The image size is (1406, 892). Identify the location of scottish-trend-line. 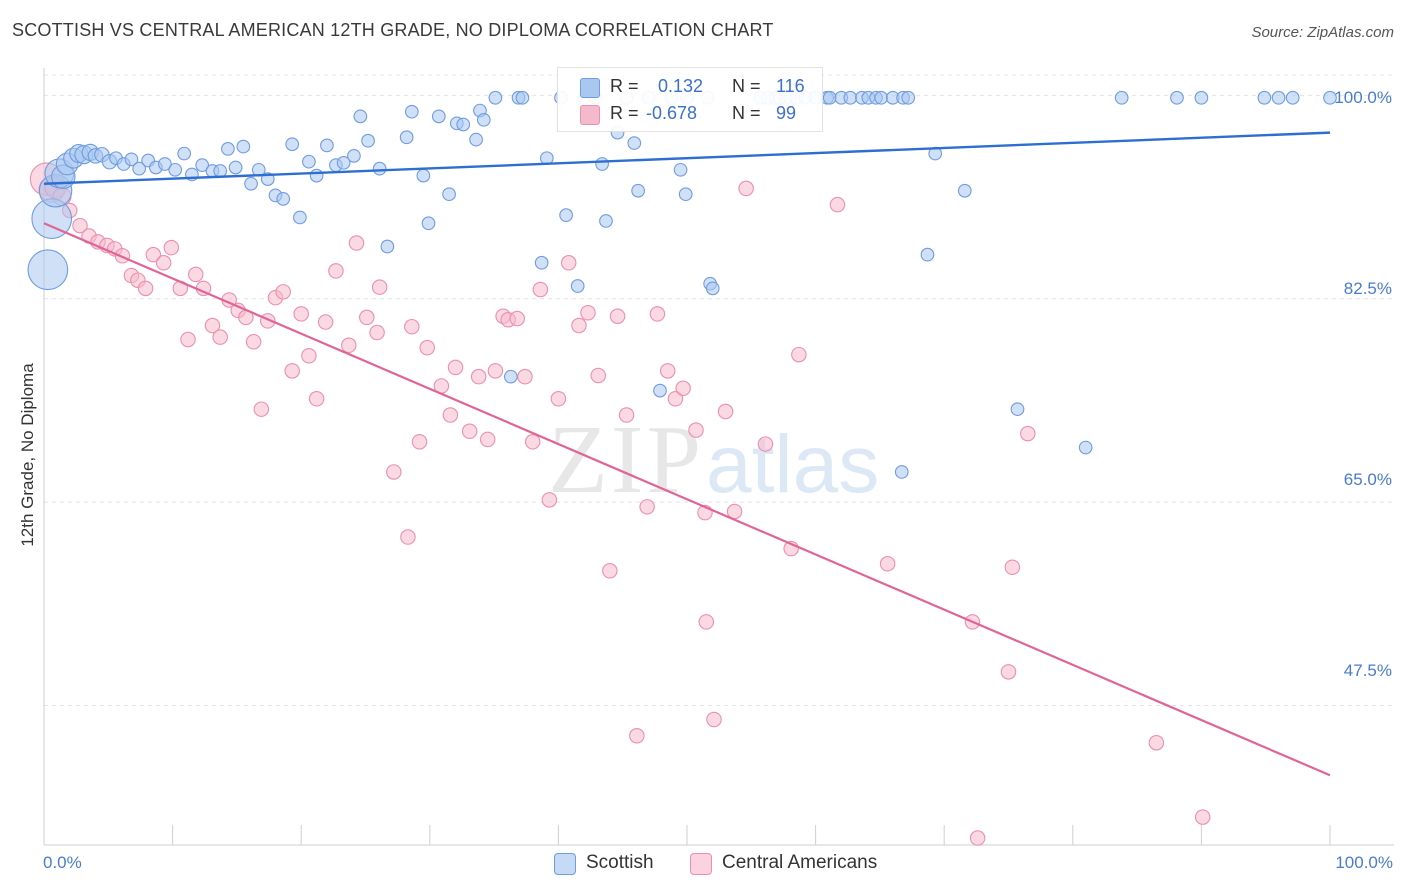
(687, 158).